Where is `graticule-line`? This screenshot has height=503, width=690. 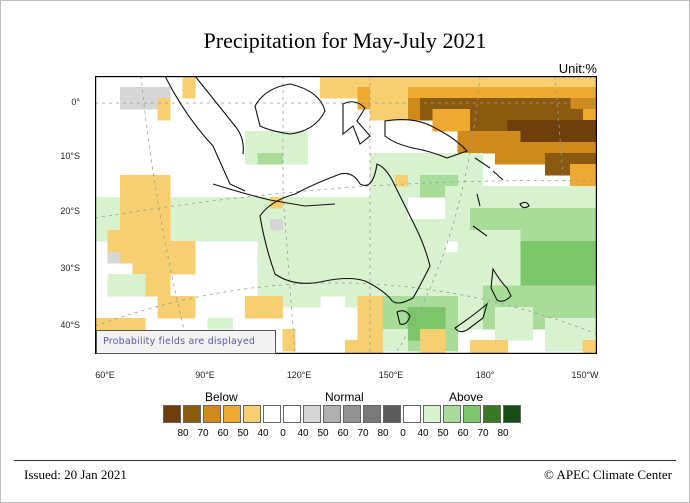
graticule-line is located at coordinates (289, 215).